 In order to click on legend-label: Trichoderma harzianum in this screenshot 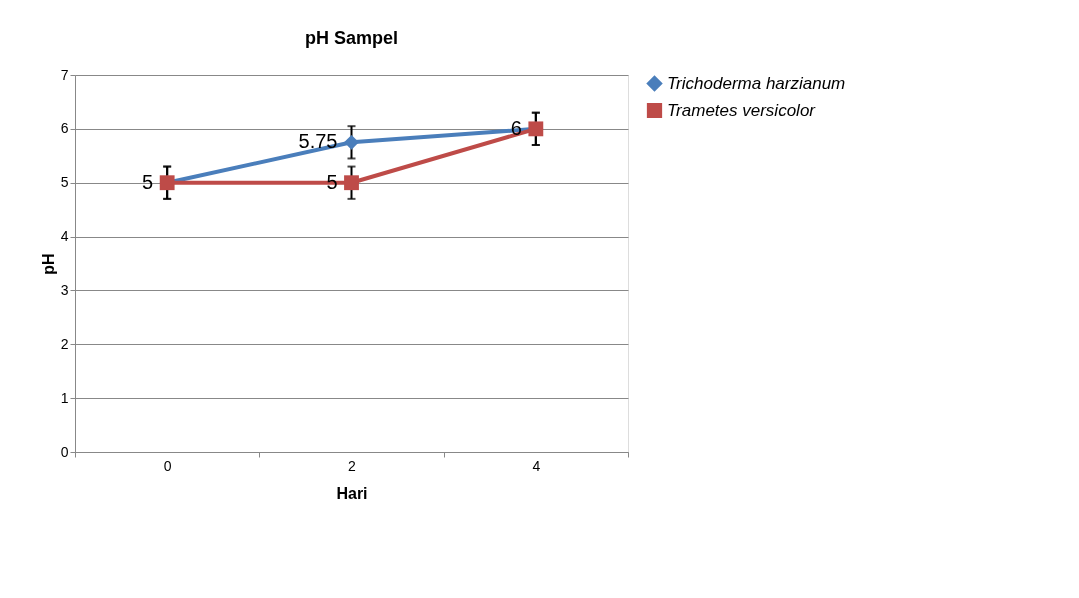, I will do `click(756, 83)`.